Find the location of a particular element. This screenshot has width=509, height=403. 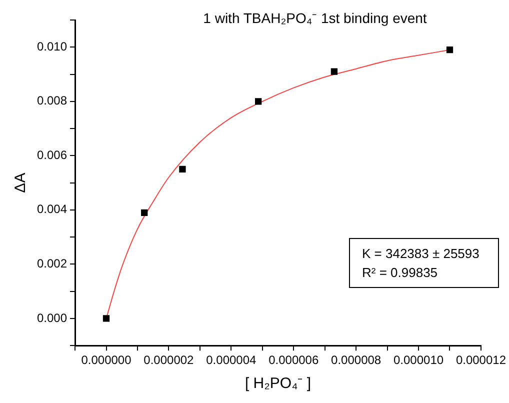

x-tick-label: 0.000002 is located at coordinates (169, 360).